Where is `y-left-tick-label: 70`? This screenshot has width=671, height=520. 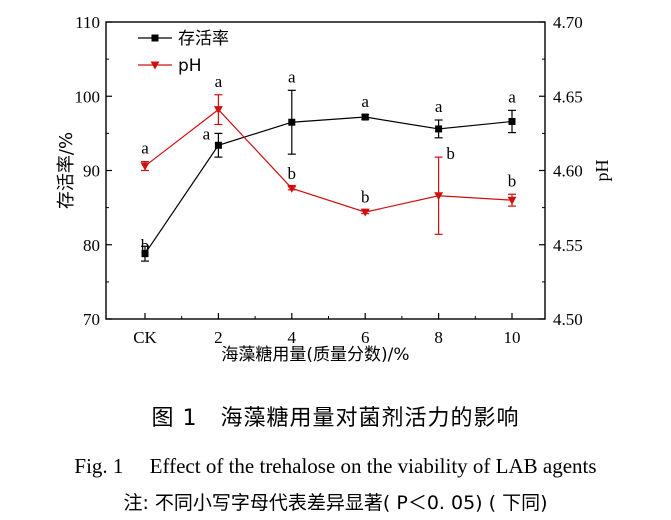 y-left-tick-label: 70 is located at coordinates (91, 319).